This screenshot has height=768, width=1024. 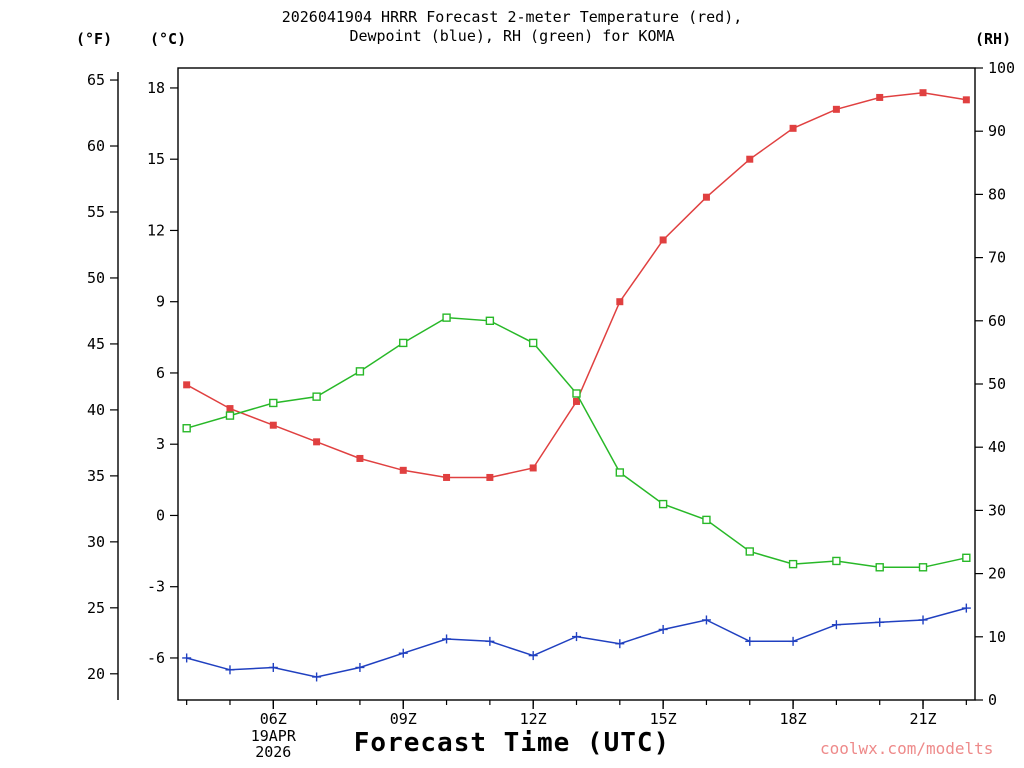 What do you see at coordinates (512, 36) in the screenshot?
I see `chart-title-line2: Dewpoint (blue), RH (green) for KOMA` at bounding box center [512, 36].